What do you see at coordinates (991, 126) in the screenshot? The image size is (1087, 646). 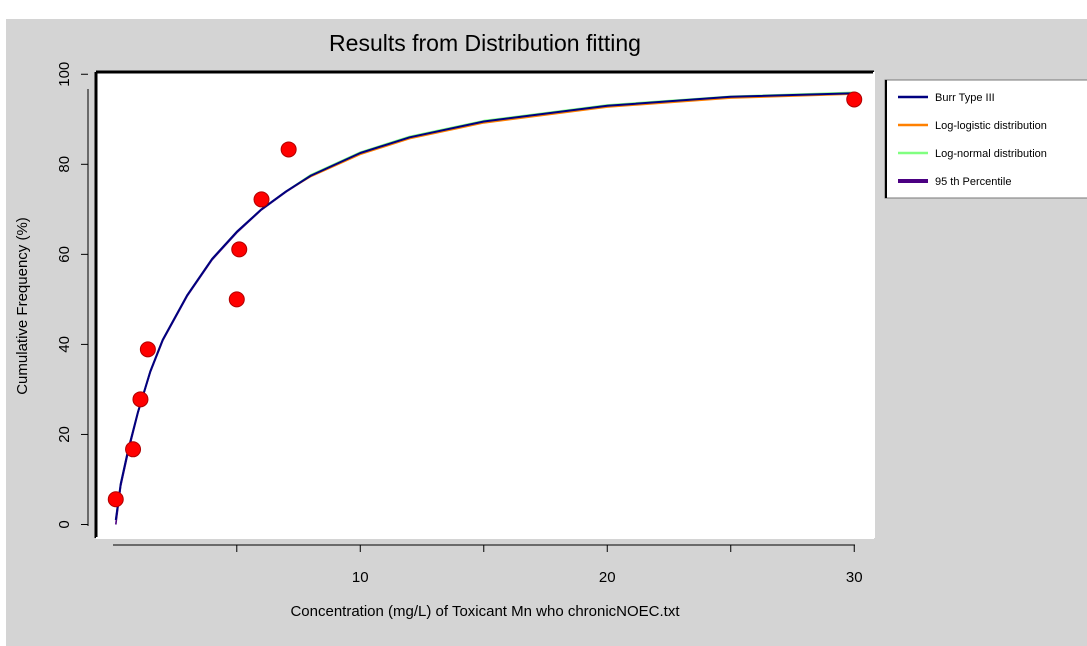 I see `legend-label-1: Log-logistic distribution` at bounding box center [991, 126].